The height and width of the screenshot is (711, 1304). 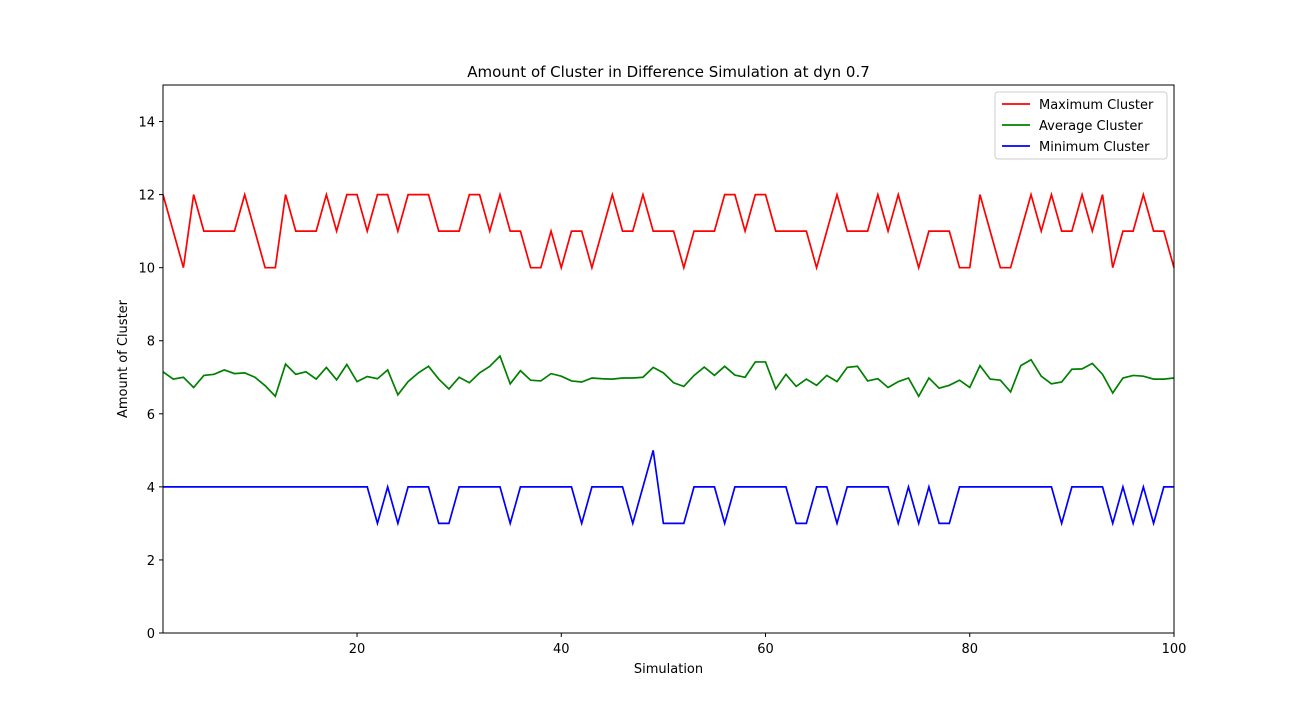 What do you see at coordinates (151, 634) in the screenshot?
I see `y-tick-label: 0` at bounding box center [151, 634].